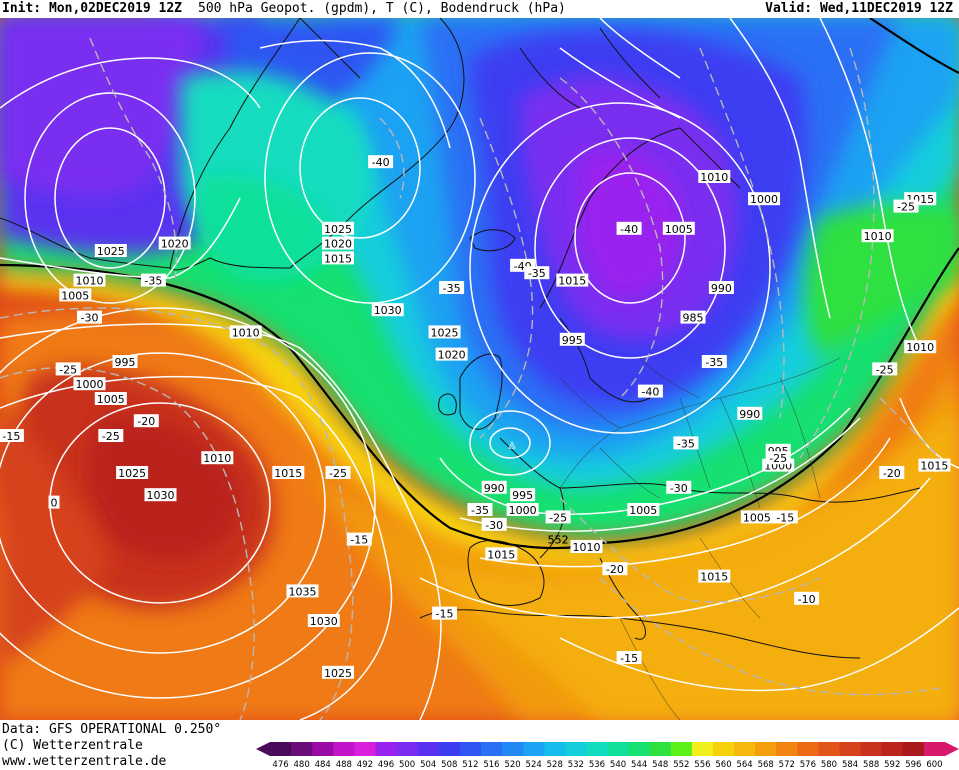  I want to click on legend-value: 576, so click(808, 764).